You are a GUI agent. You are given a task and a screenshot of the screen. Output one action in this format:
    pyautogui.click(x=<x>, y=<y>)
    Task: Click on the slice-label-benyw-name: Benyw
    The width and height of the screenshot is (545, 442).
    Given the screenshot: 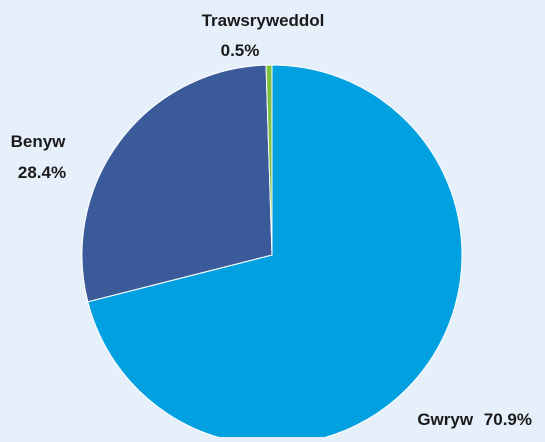 What is the action you would take?
    pyautogui.click(x=39, y=141)
    